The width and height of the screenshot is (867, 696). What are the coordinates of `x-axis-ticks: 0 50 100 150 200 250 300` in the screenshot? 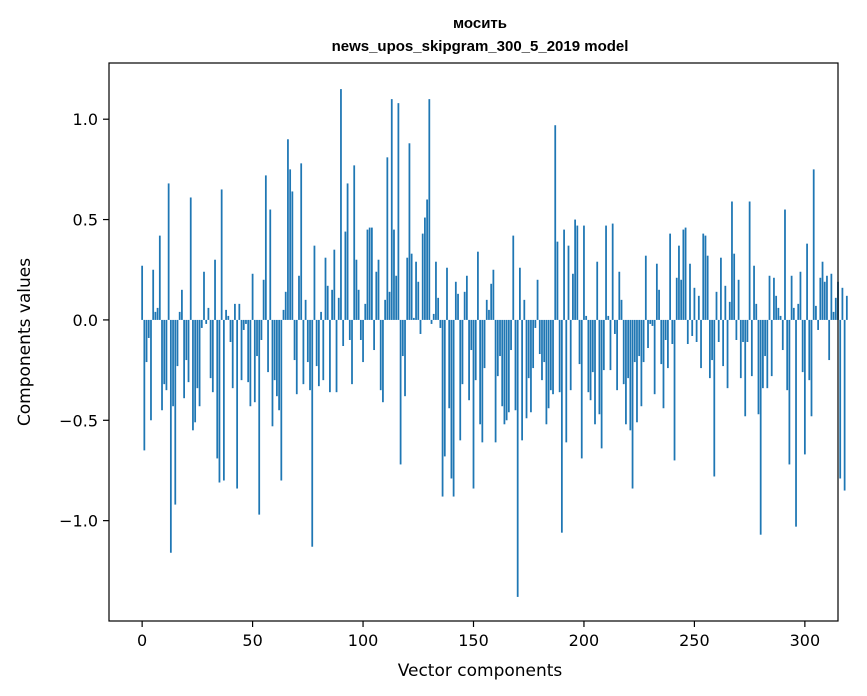 It's located at (478, 635).